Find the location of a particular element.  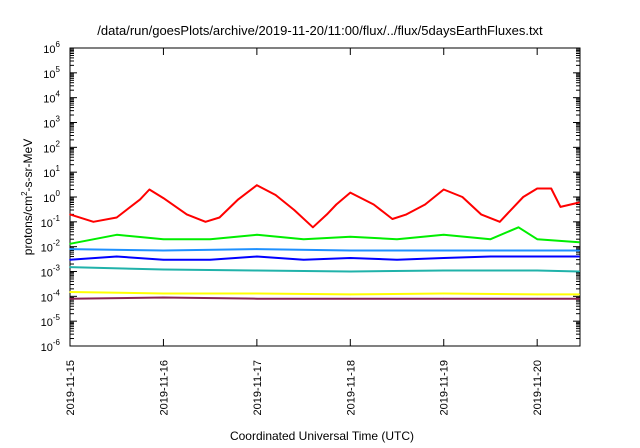

y-tick-label-exp: -2 is located at coordinates (57, 243).